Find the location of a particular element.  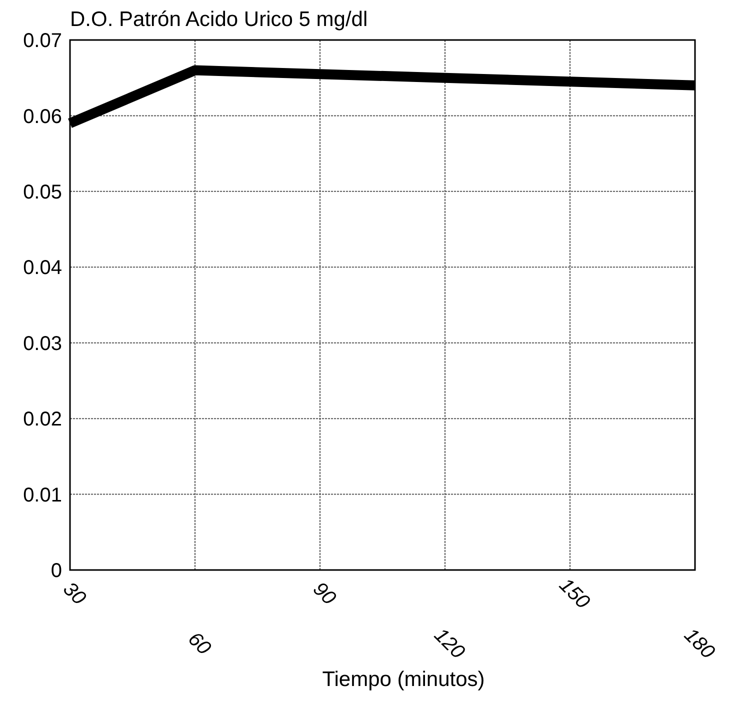

x-tick-label: 120 is located at coordinates (449, 644).